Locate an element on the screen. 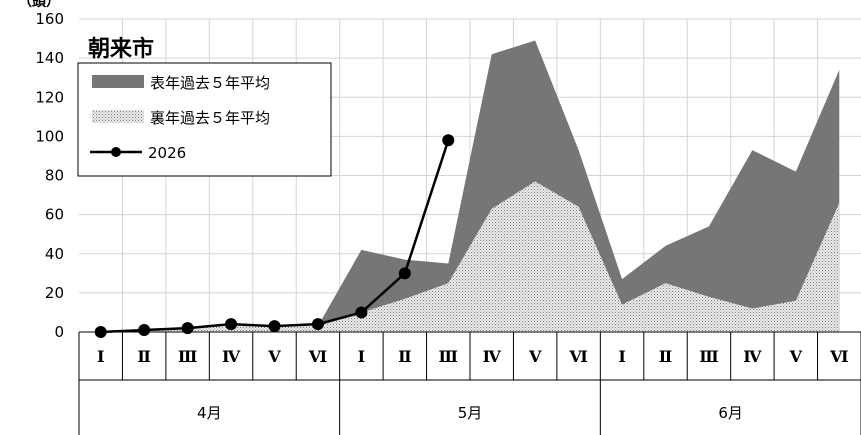  legend: 表年過去５年平均 裏年過去５年平均 2026 is located at coordinates (204, 119).